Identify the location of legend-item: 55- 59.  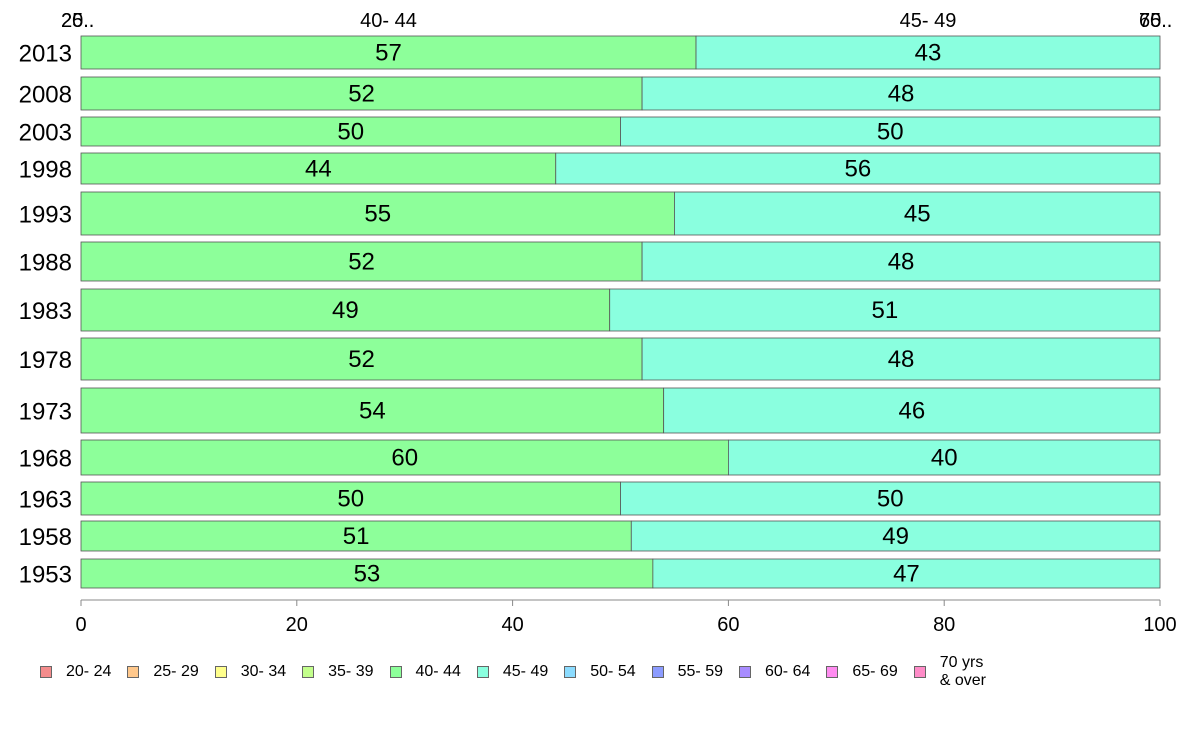
(687, 672).